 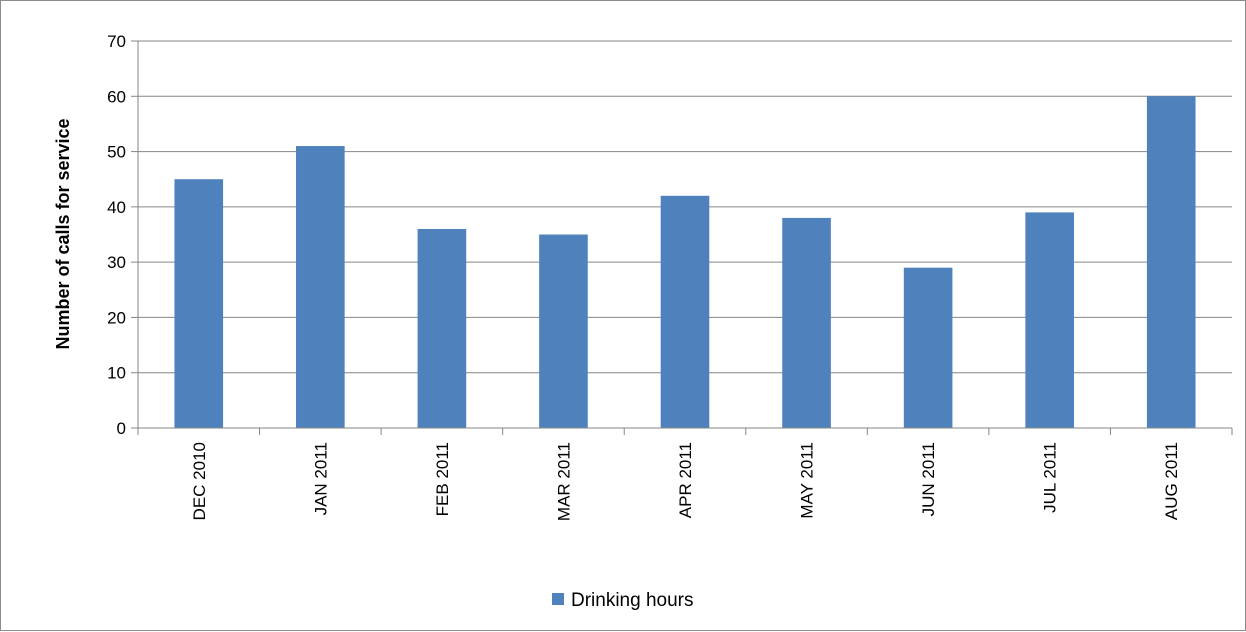 What do you see at coordinates (320, 287) in the screenshot?
I see `bar-jan-2011` at bounding box center [320, 287].